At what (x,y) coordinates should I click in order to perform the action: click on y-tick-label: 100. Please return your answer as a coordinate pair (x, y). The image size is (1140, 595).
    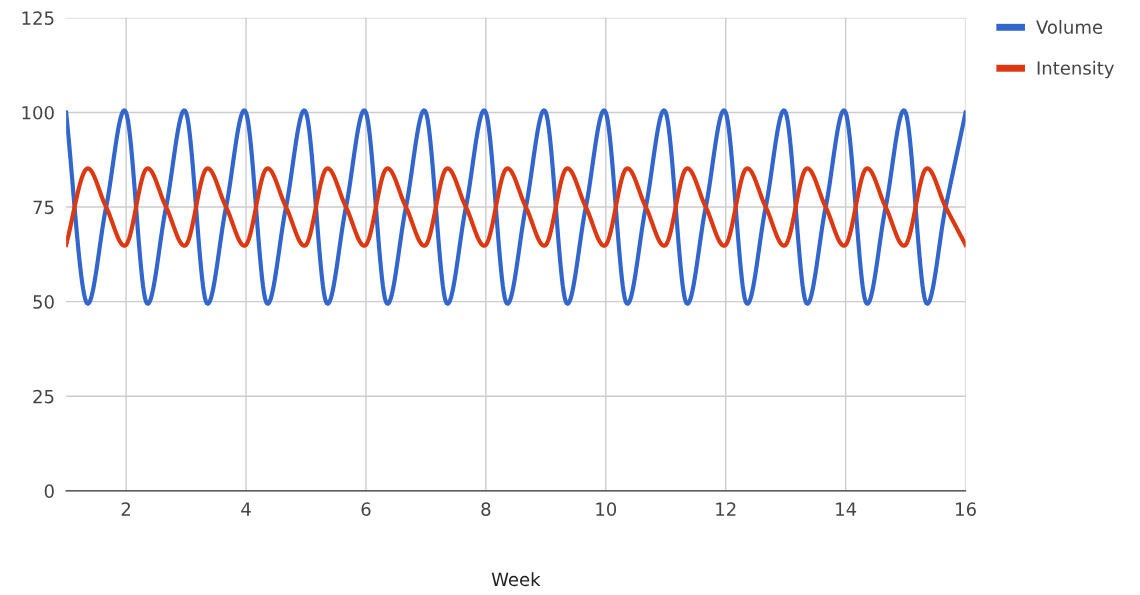
    Looking at the image, I should click on (38, 112).